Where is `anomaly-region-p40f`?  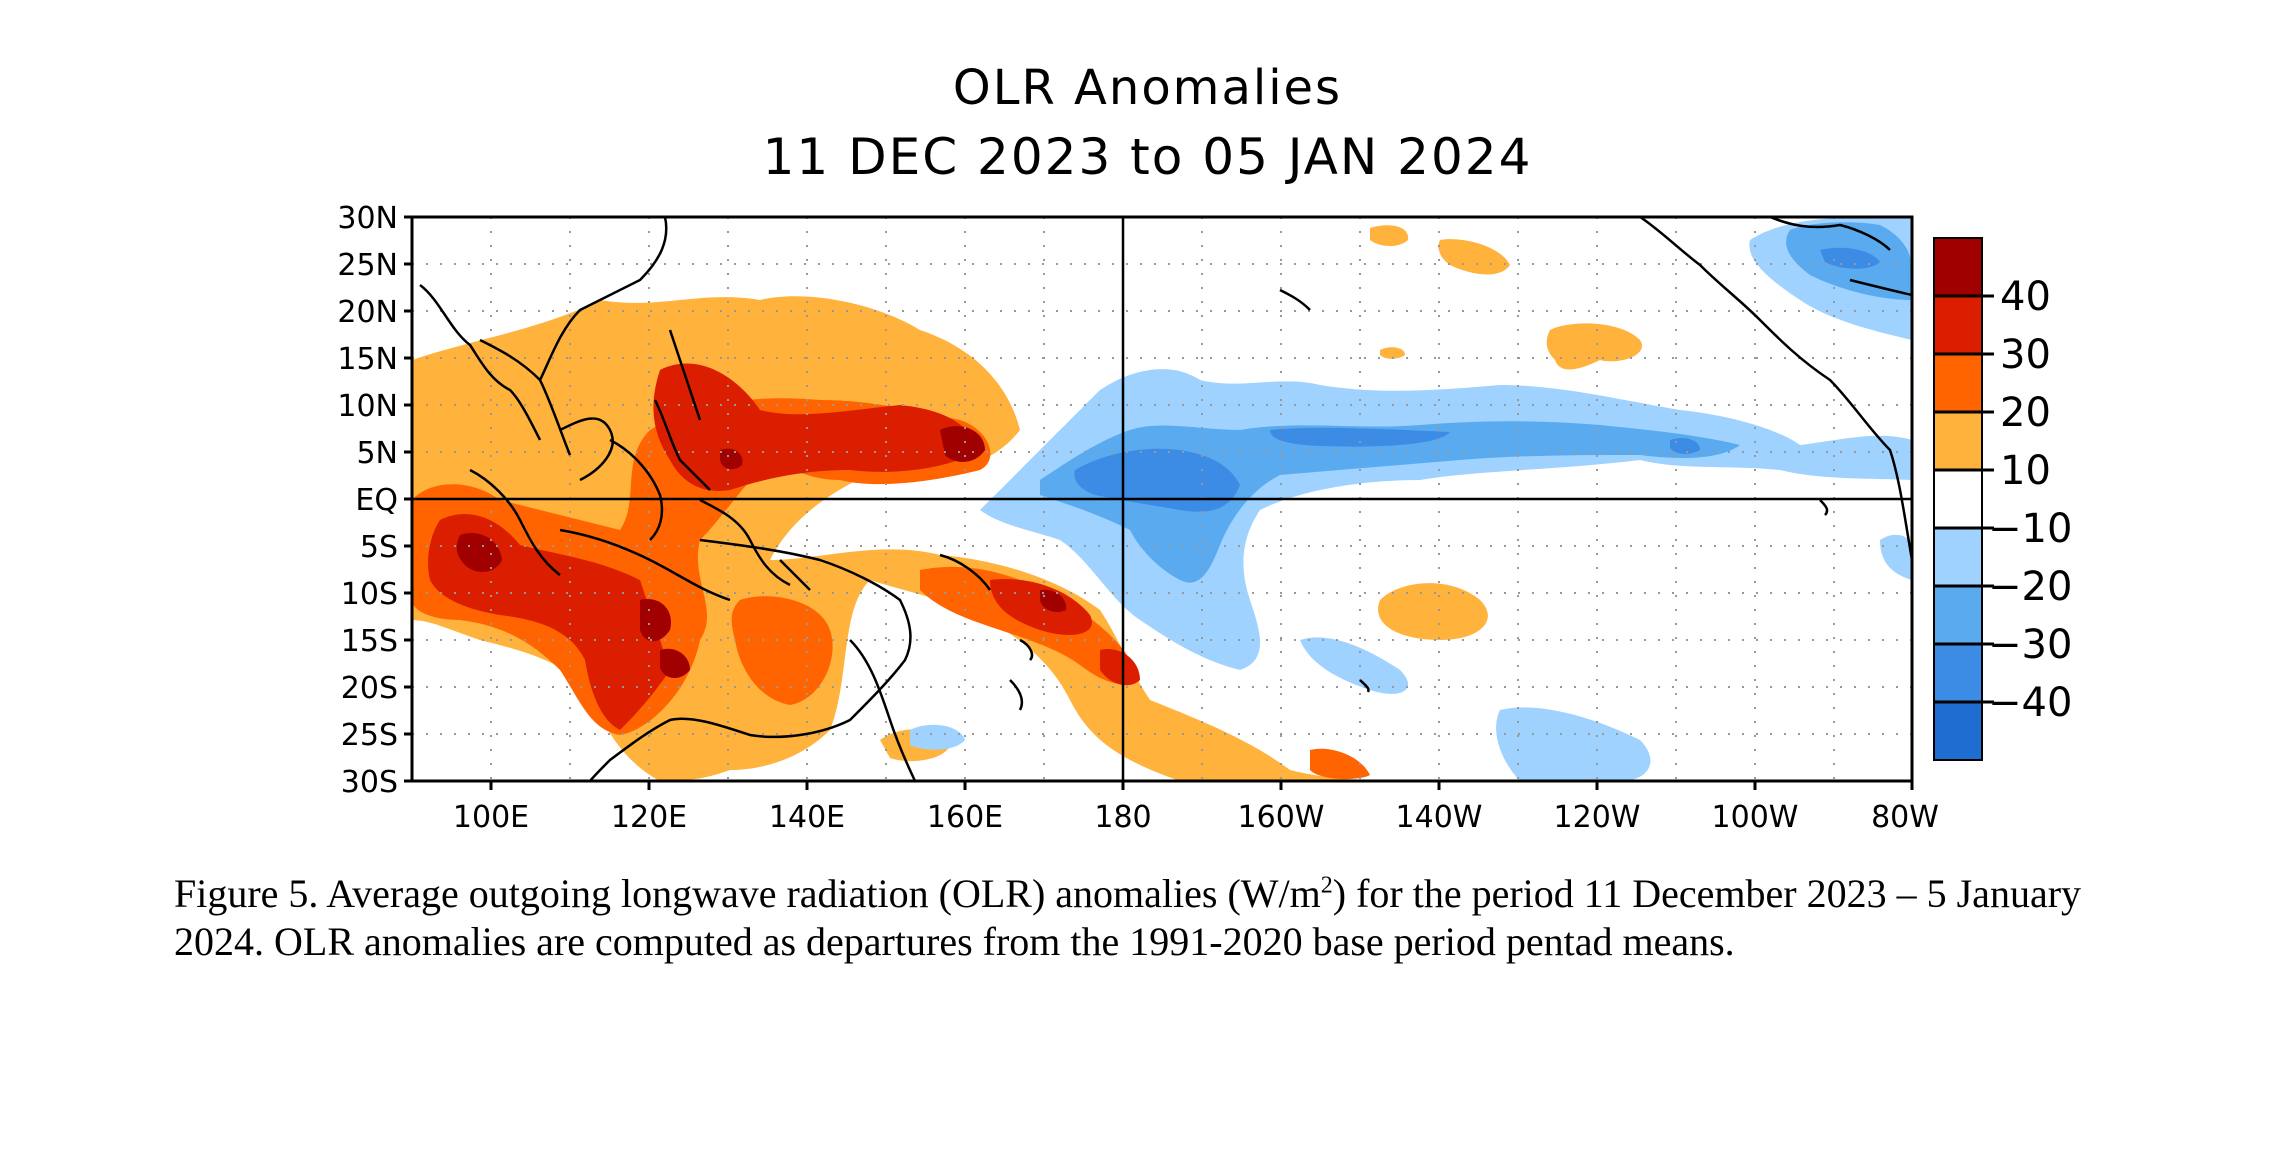 anomaly-region-p40f is located at coordinates (1053, 600).